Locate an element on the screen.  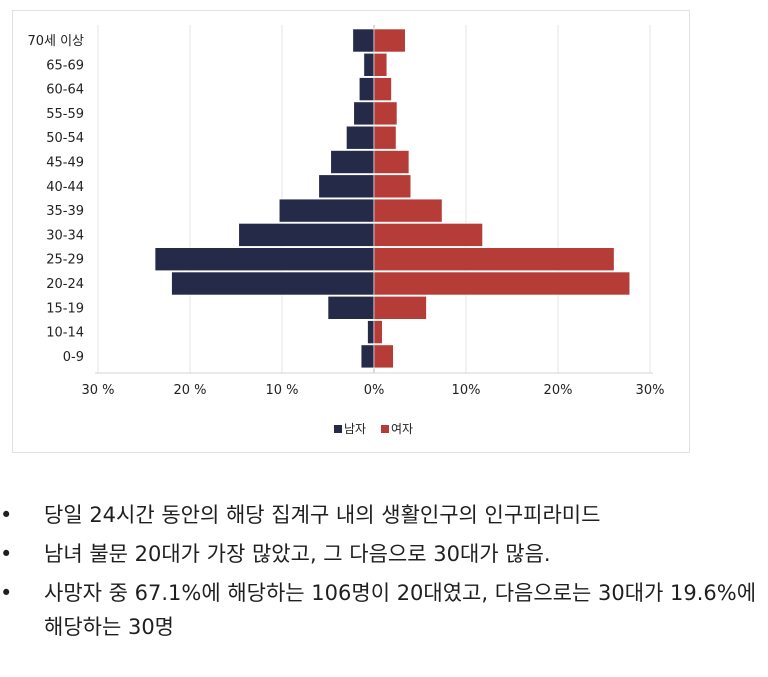
x-tick-label: 10% is located at coordinates (466, 390).